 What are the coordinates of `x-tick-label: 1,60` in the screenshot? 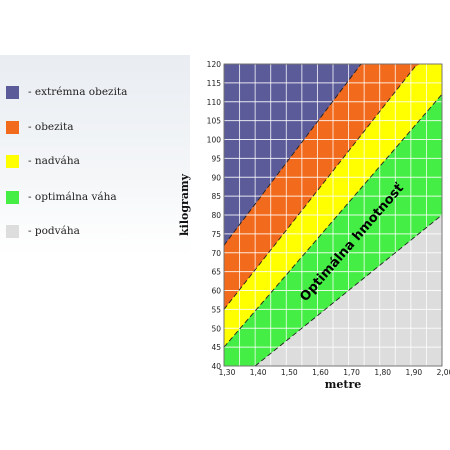 It's located at (320, 372).